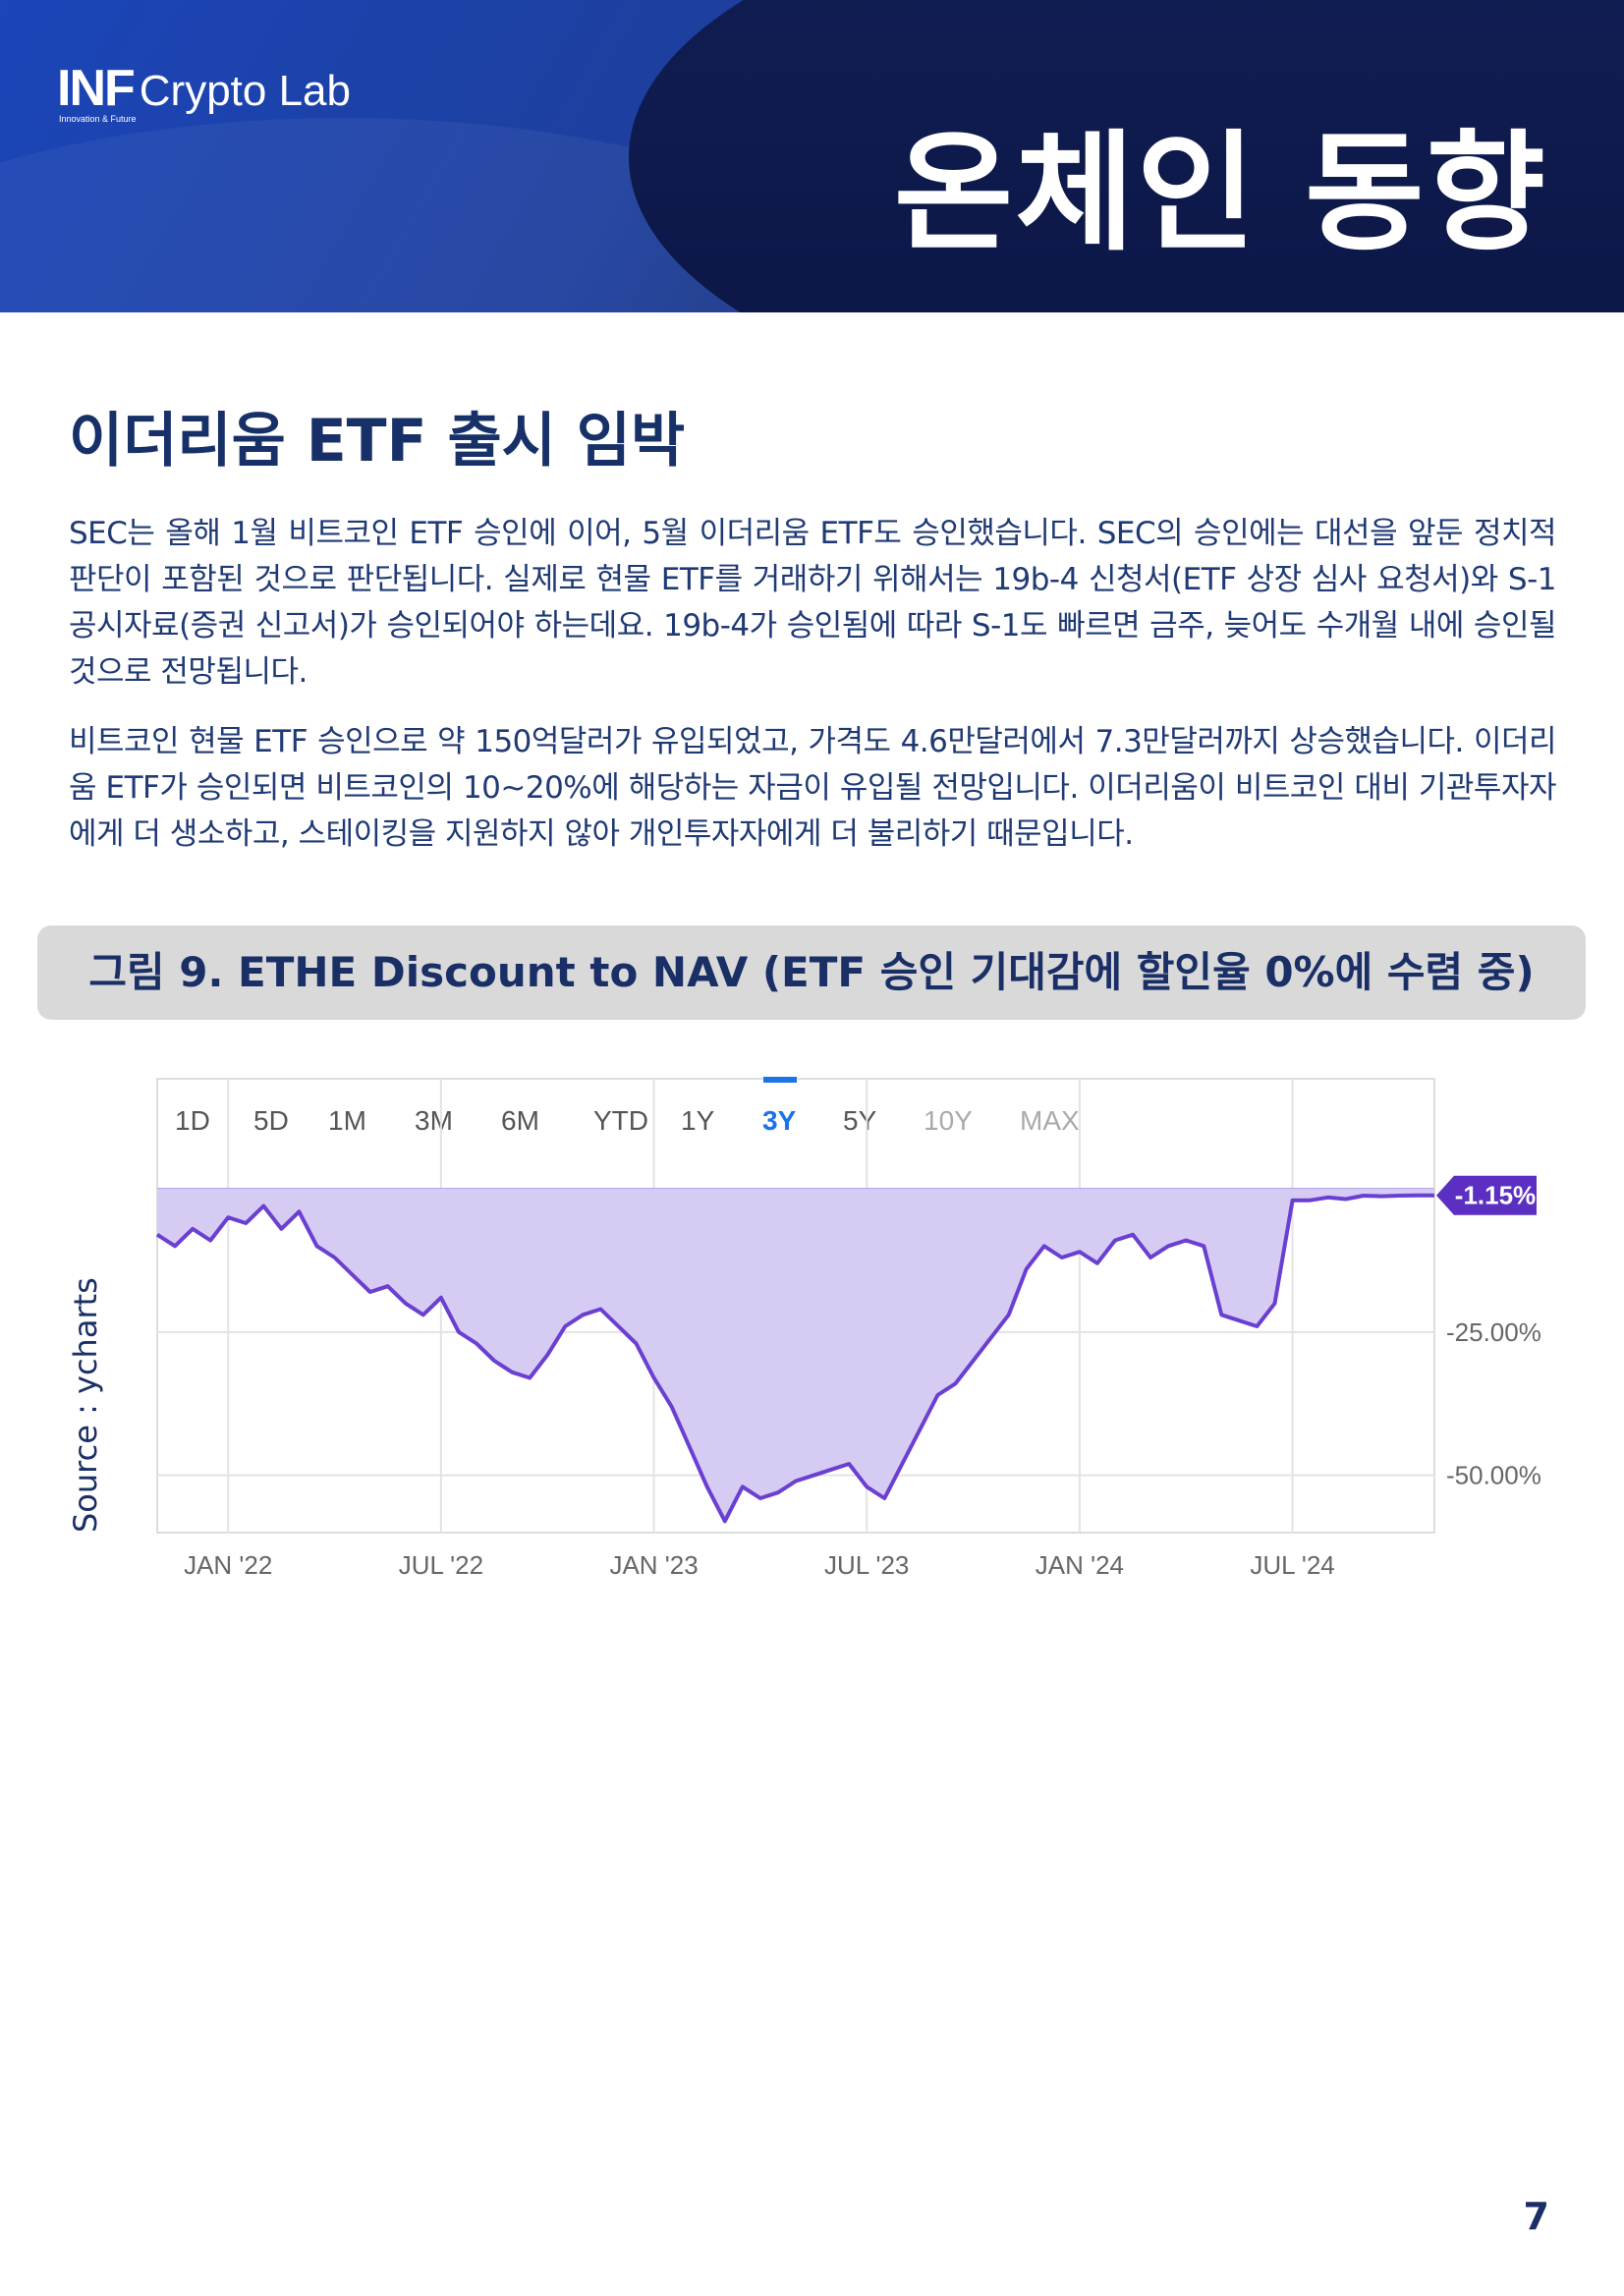  I want to click on x-tick-label: JUL '22, so click(441, 1565).